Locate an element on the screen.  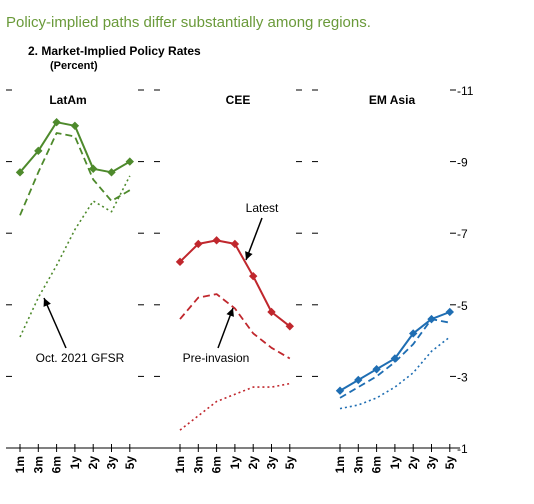
panel-title: LatAm is located at coordinates (67, 100).